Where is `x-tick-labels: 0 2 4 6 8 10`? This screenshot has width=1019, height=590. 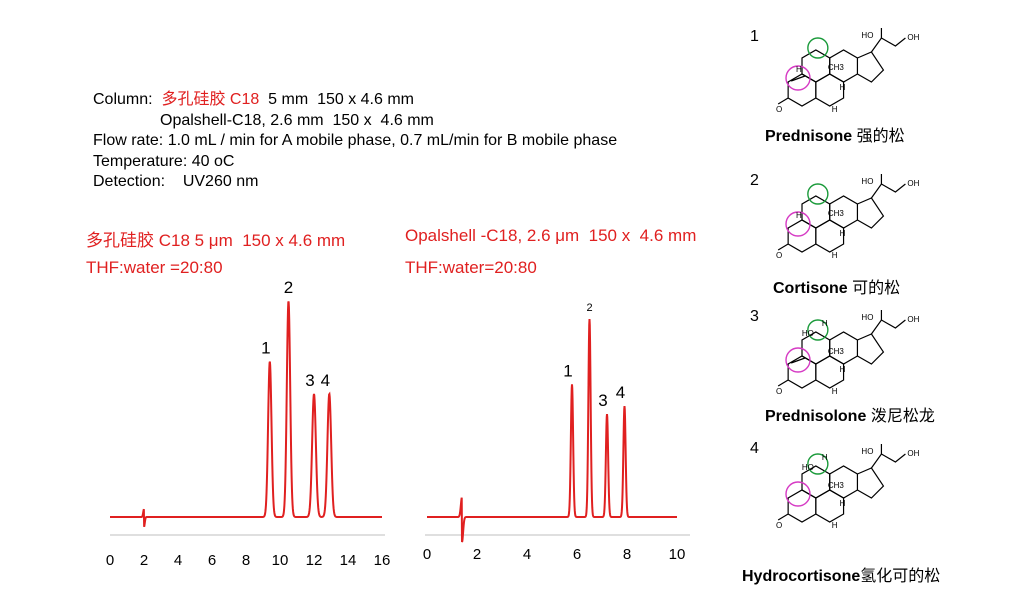 x-tick-labels: 0 2 4 6 8 10 is located at coordinates (554, 554).